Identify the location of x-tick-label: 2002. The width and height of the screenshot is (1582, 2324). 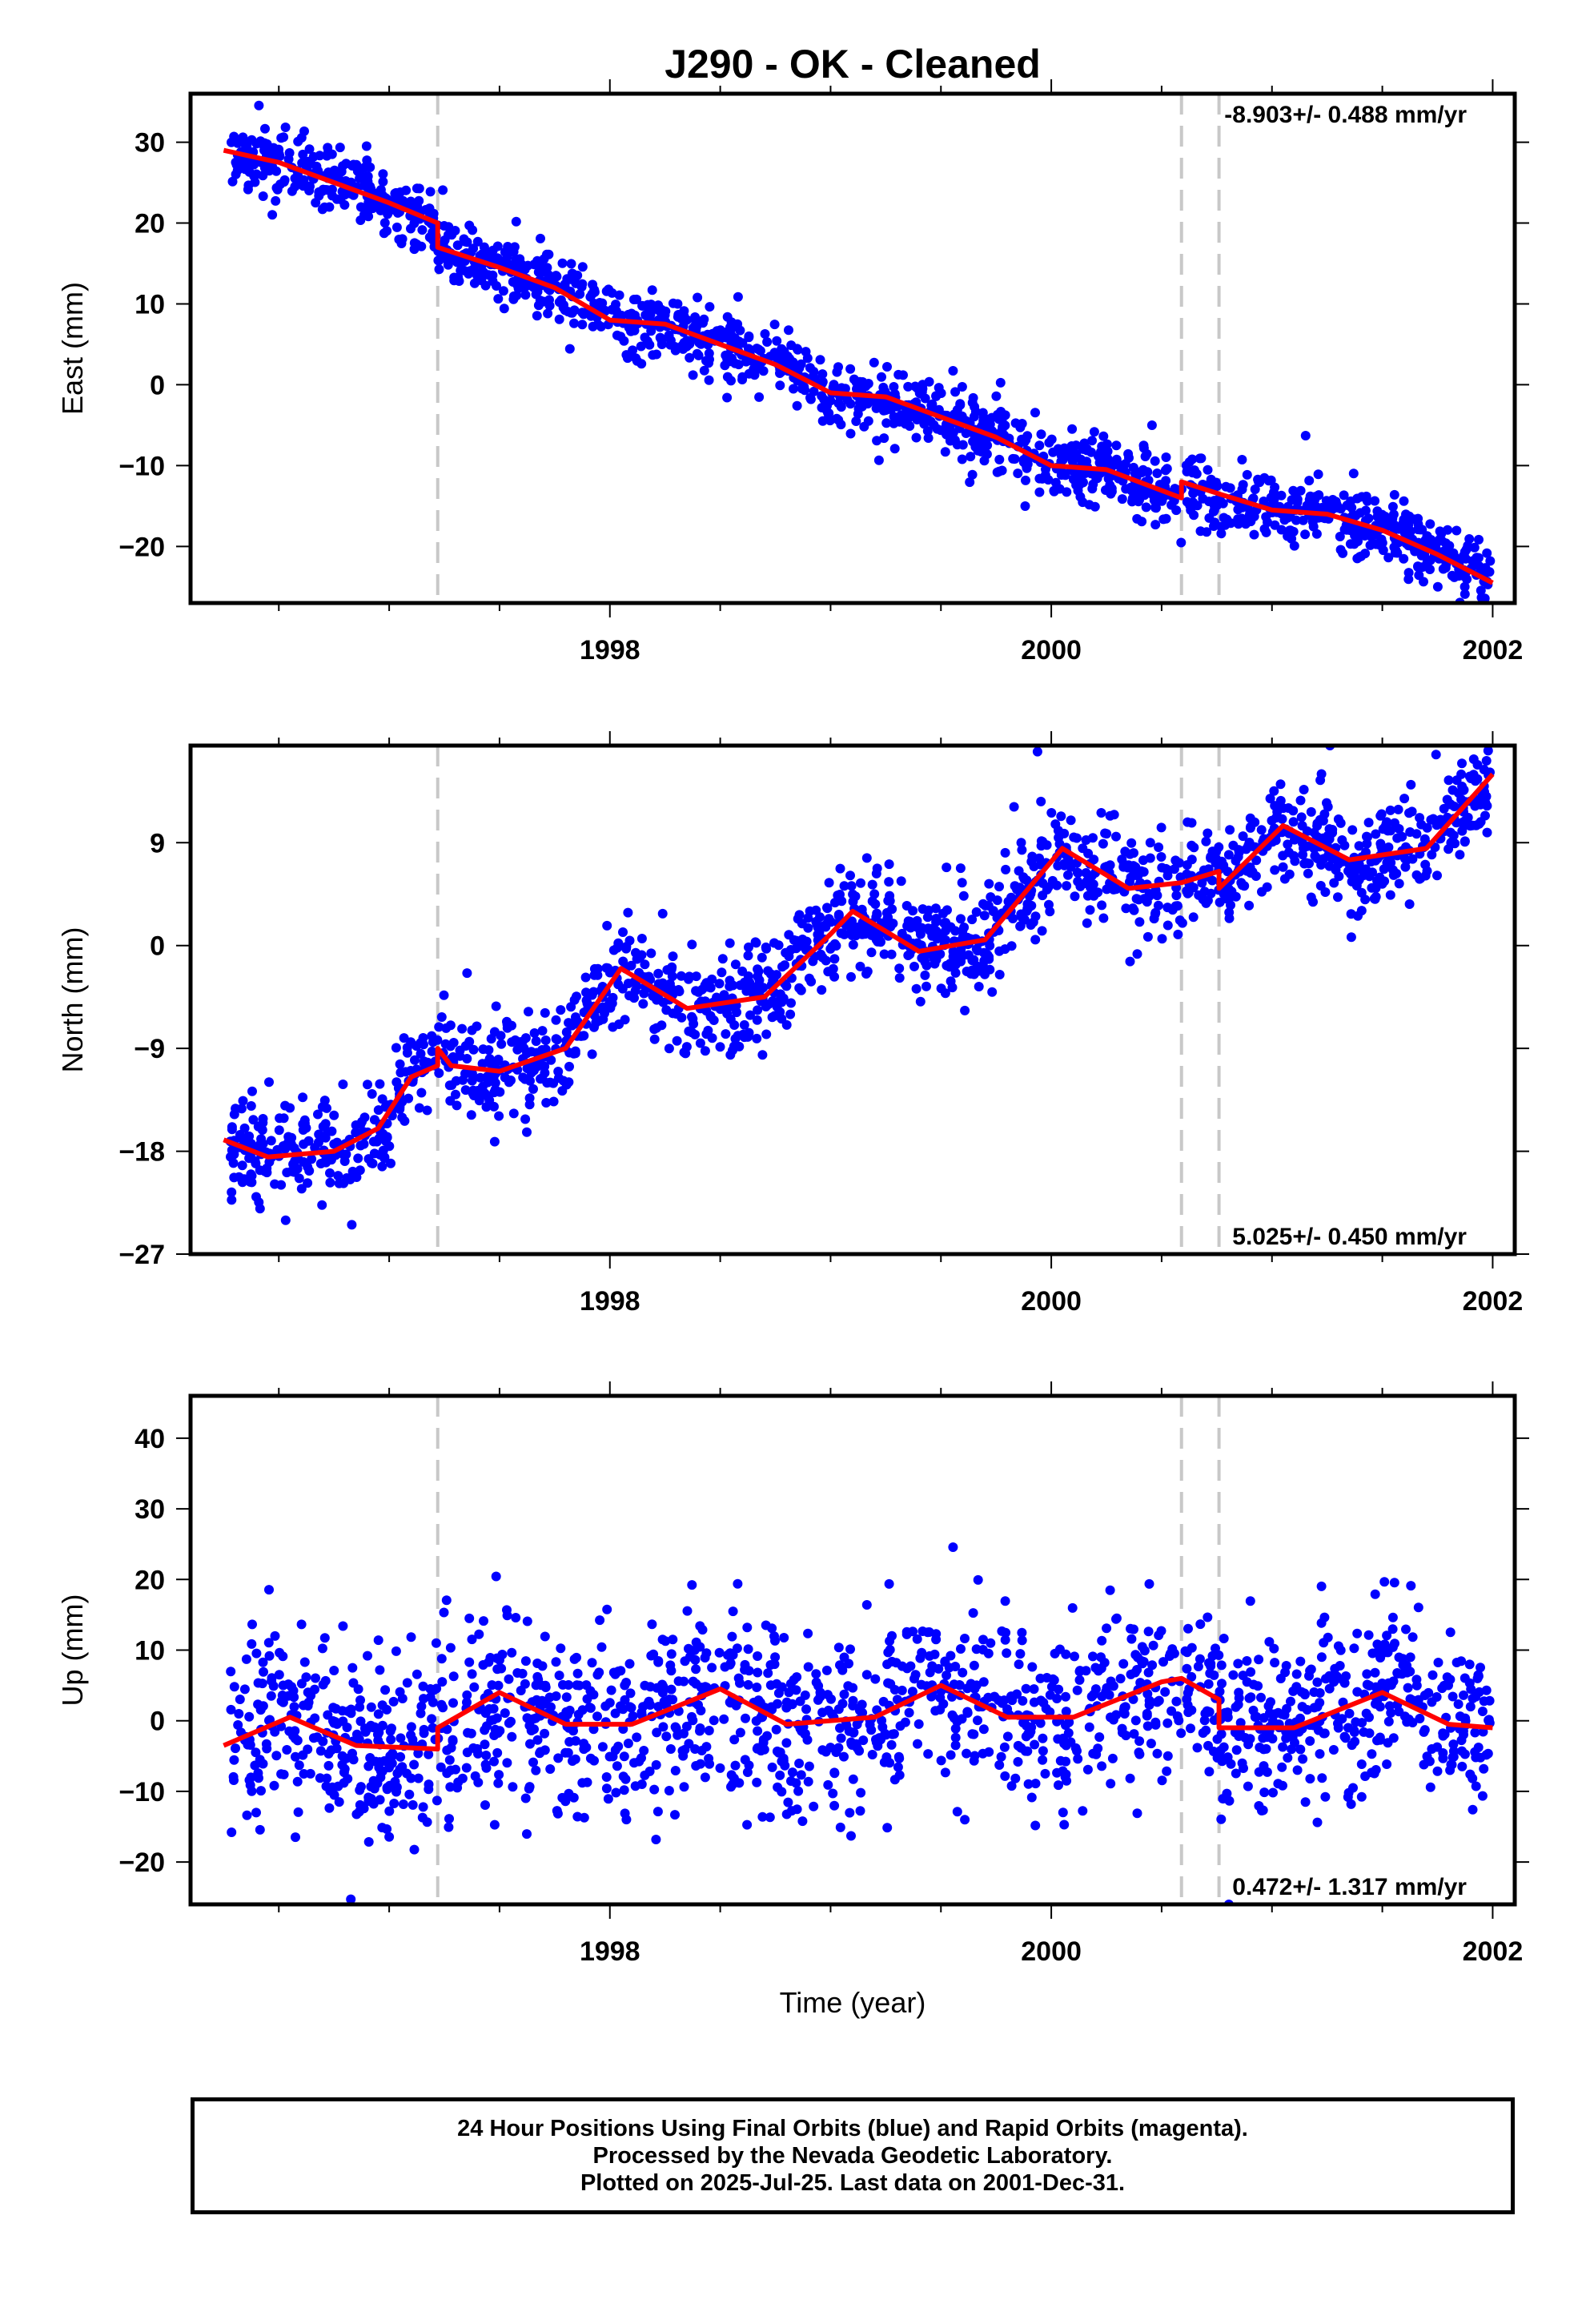
(1493, 1301).